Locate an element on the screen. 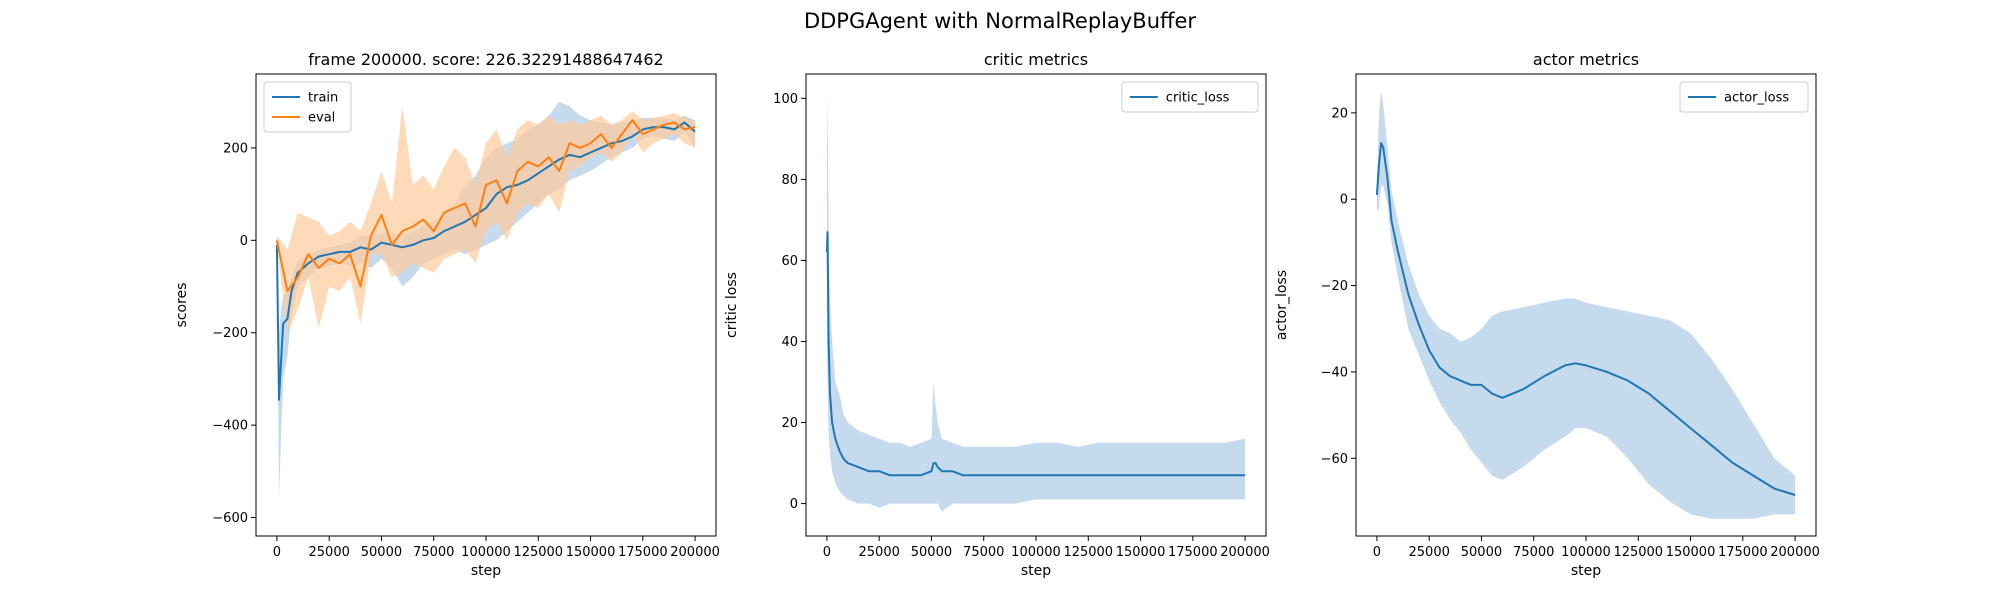 The width and height of the screenshot is (2000, 600). legend-actor-loss-label: actor_loss is located at coordinates (1756, 98).